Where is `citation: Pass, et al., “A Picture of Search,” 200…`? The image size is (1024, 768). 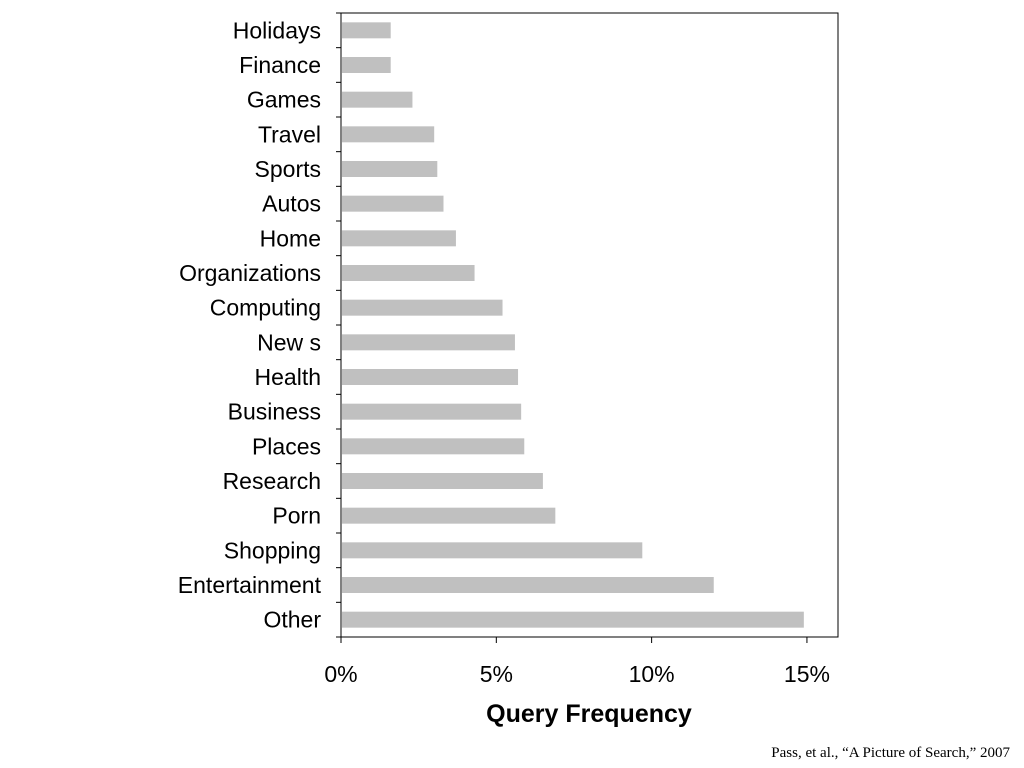
citation: Pass, et al., “A Picture of Search,” 200… is located at coordinates (890, 753).